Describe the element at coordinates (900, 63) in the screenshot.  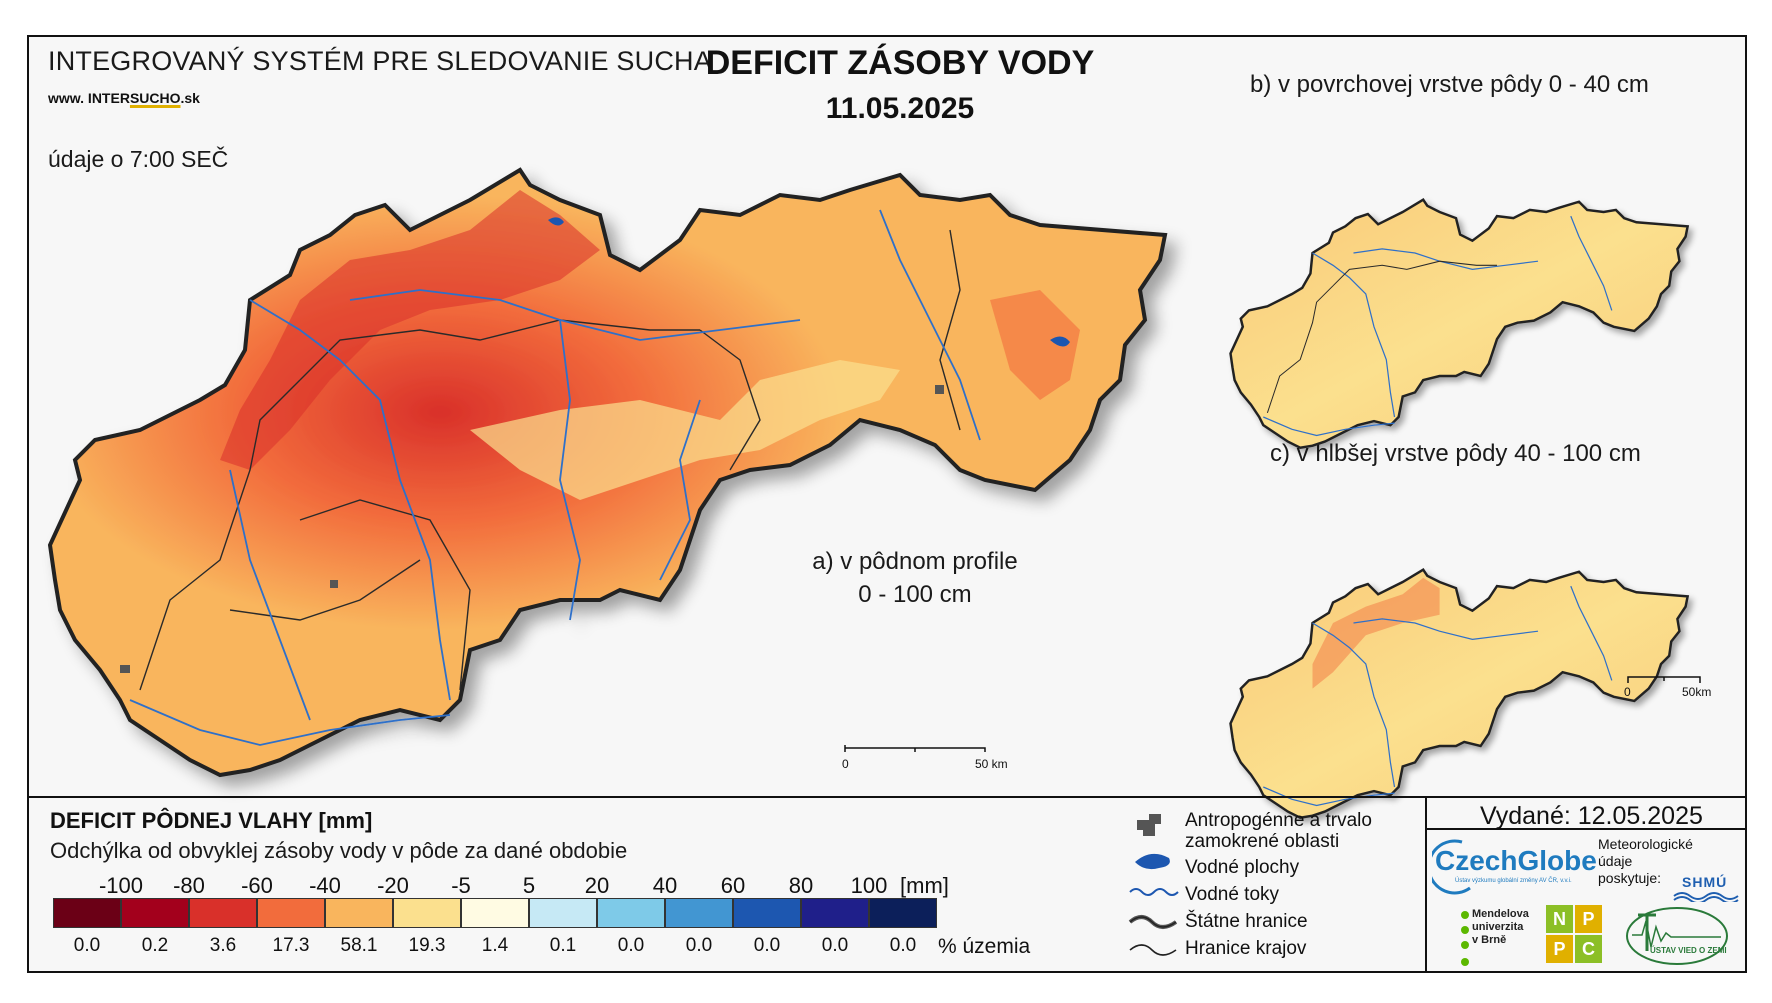
I see `map-title: DEFICIT ZÁSOBY VODY` at that location.